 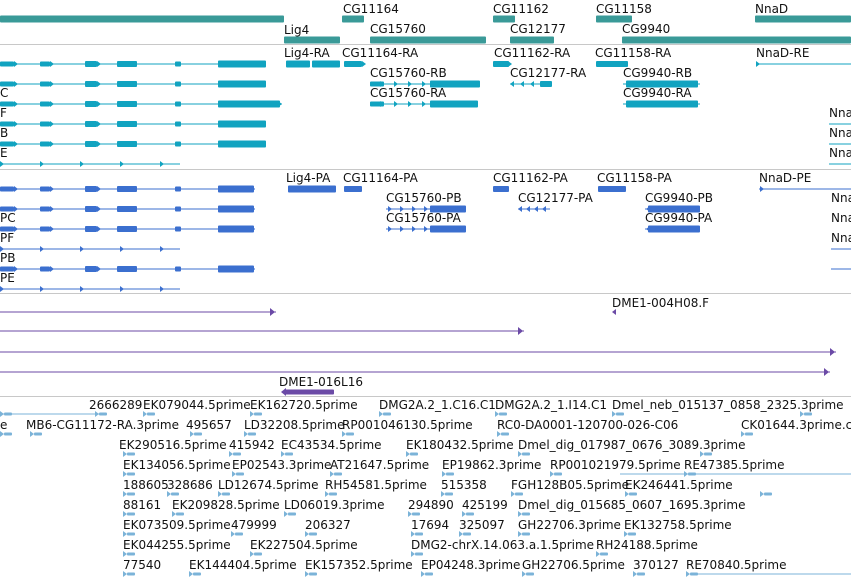 I want to click on gene-label: CG12177, so click(x=538, y=29).